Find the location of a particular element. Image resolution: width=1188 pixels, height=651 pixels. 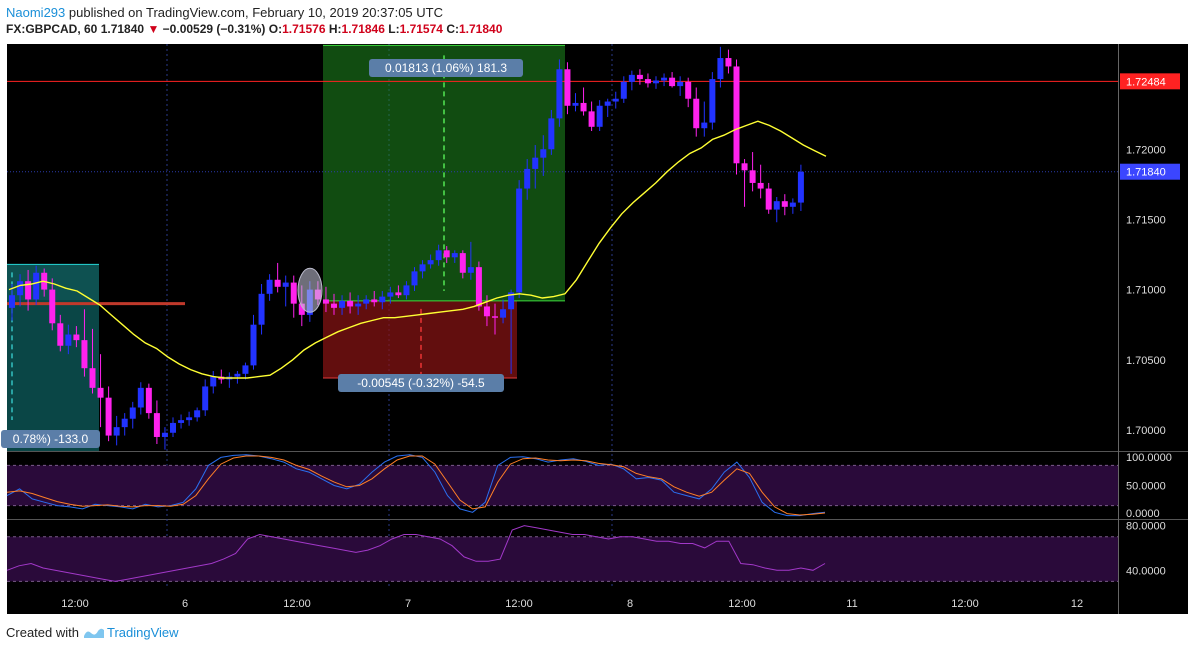

close-label: C: is located at coordinates (452, 29).